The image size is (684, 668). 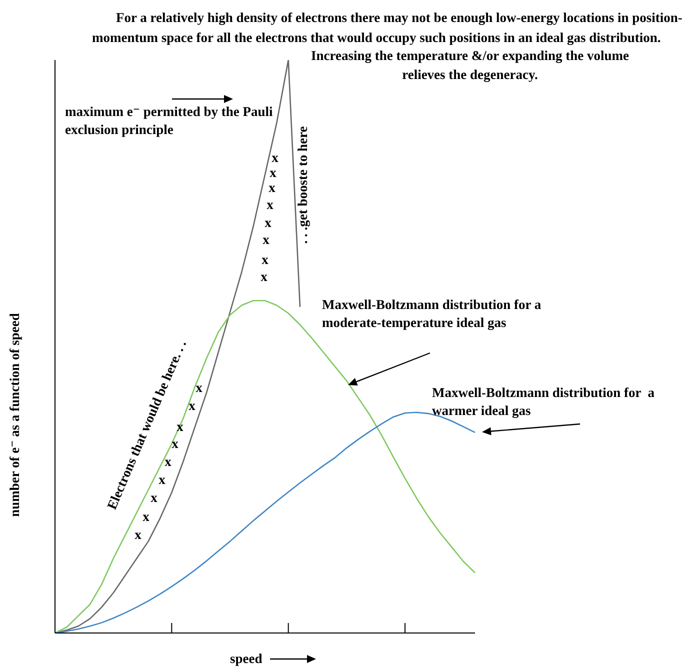 What do you see at coordinates (302, 185) in the screenshot?
I see `annotation: . . .get booste to here` at bounding box center [302, 185].